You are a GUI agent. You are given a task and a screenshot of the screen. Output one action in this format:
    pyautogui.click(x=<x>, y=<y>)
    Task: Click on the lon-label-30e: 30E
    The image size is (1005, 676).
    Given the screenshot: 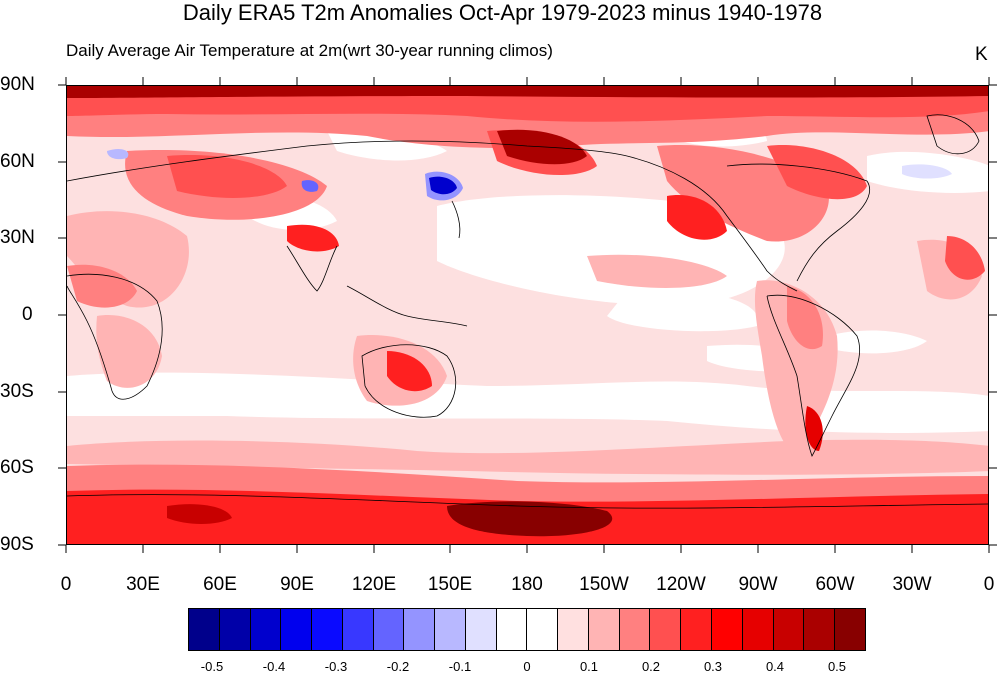 What is the action you would take?
    pyautogui.click(x=143, y=584)
    